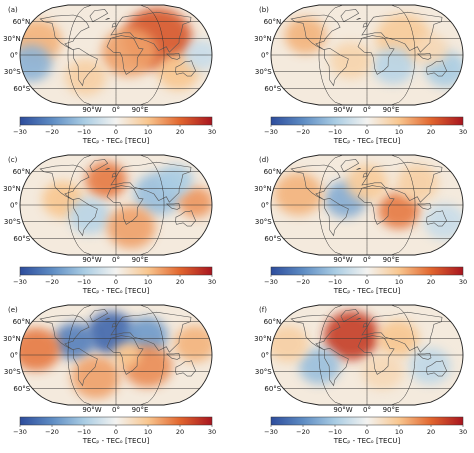 The image size is (474, 453). What do you see at coordinates (116, 271) in the screenshot?
I see `colorbar` at bounding box center [116, 271].